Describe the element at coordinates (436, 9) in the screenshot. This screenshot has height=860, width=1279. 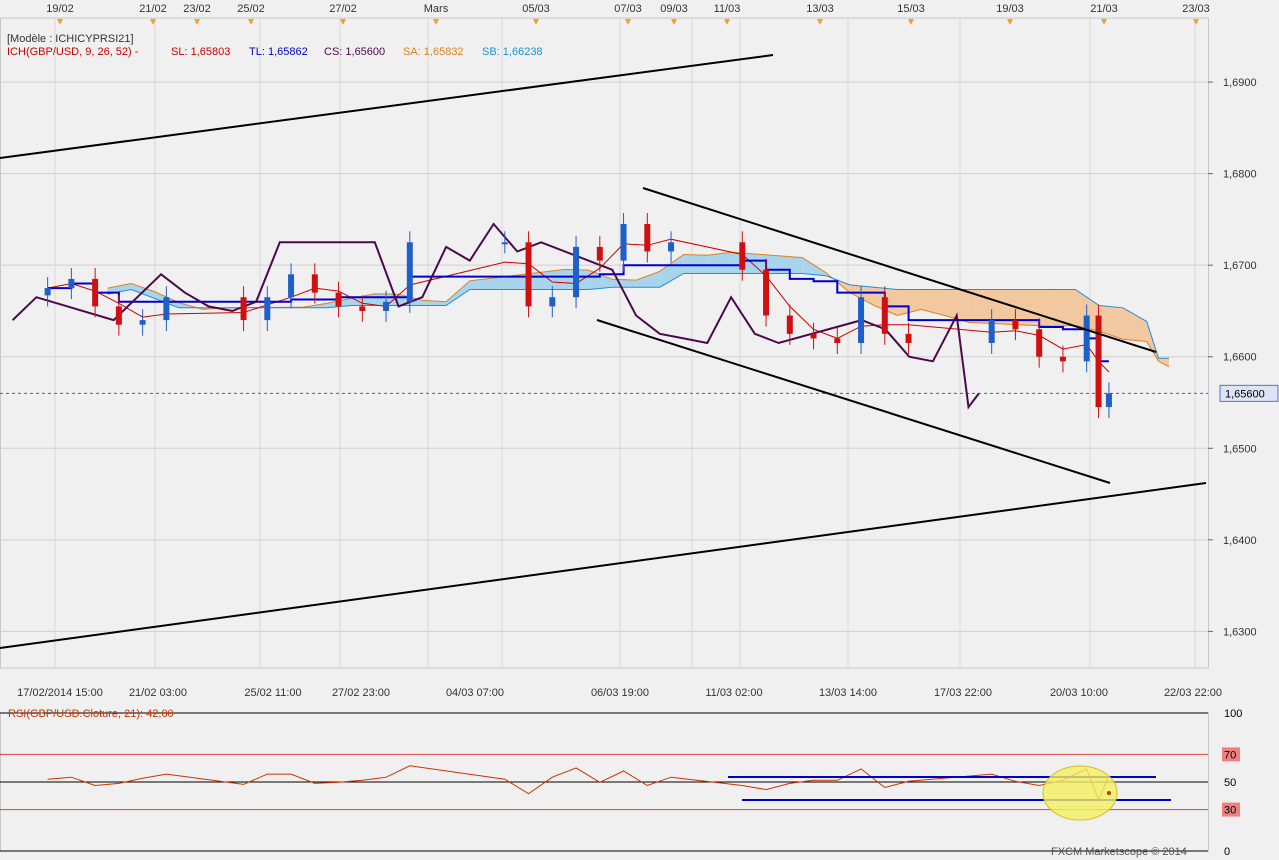
I see `top-date-label: Mars` at that location.